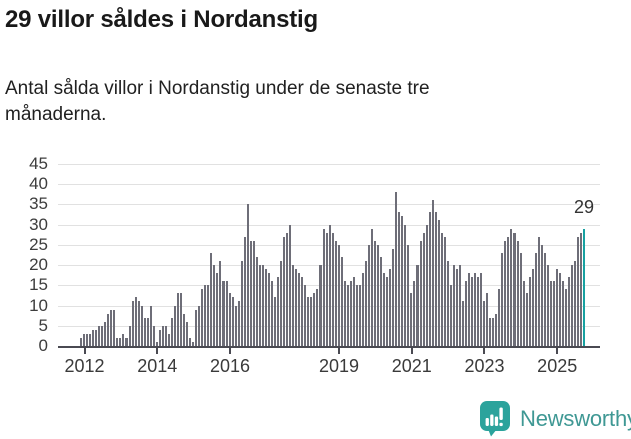 Image resolution: width=631 pixels, height=439 pixels. What do you see at coordinates (38, 285) in the screenshot?
I see `y-axis-label: 15` at bounding box center [38, 285].